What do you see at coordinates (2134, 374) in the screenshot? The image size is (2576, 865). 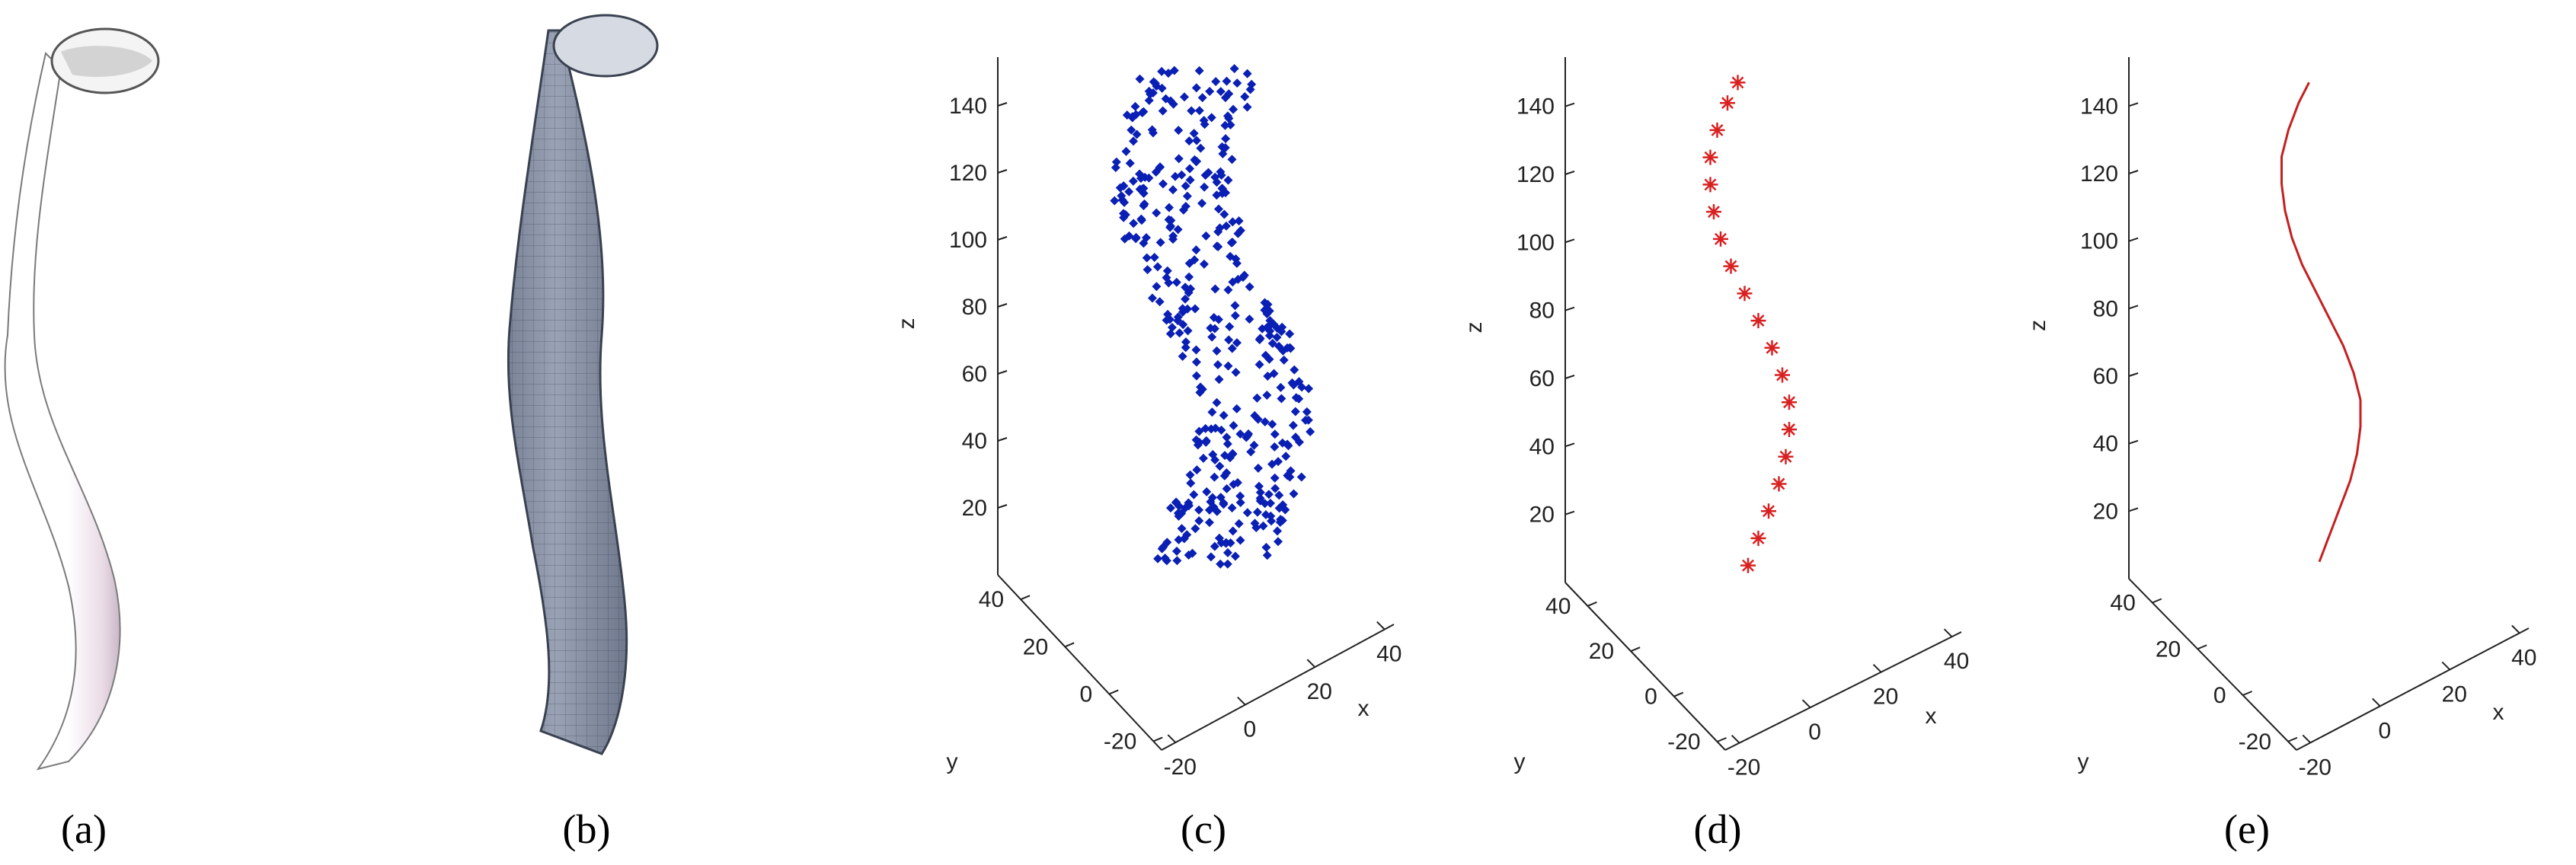 I see `plot-e-z-tick` at bounding box center [2134, 374].